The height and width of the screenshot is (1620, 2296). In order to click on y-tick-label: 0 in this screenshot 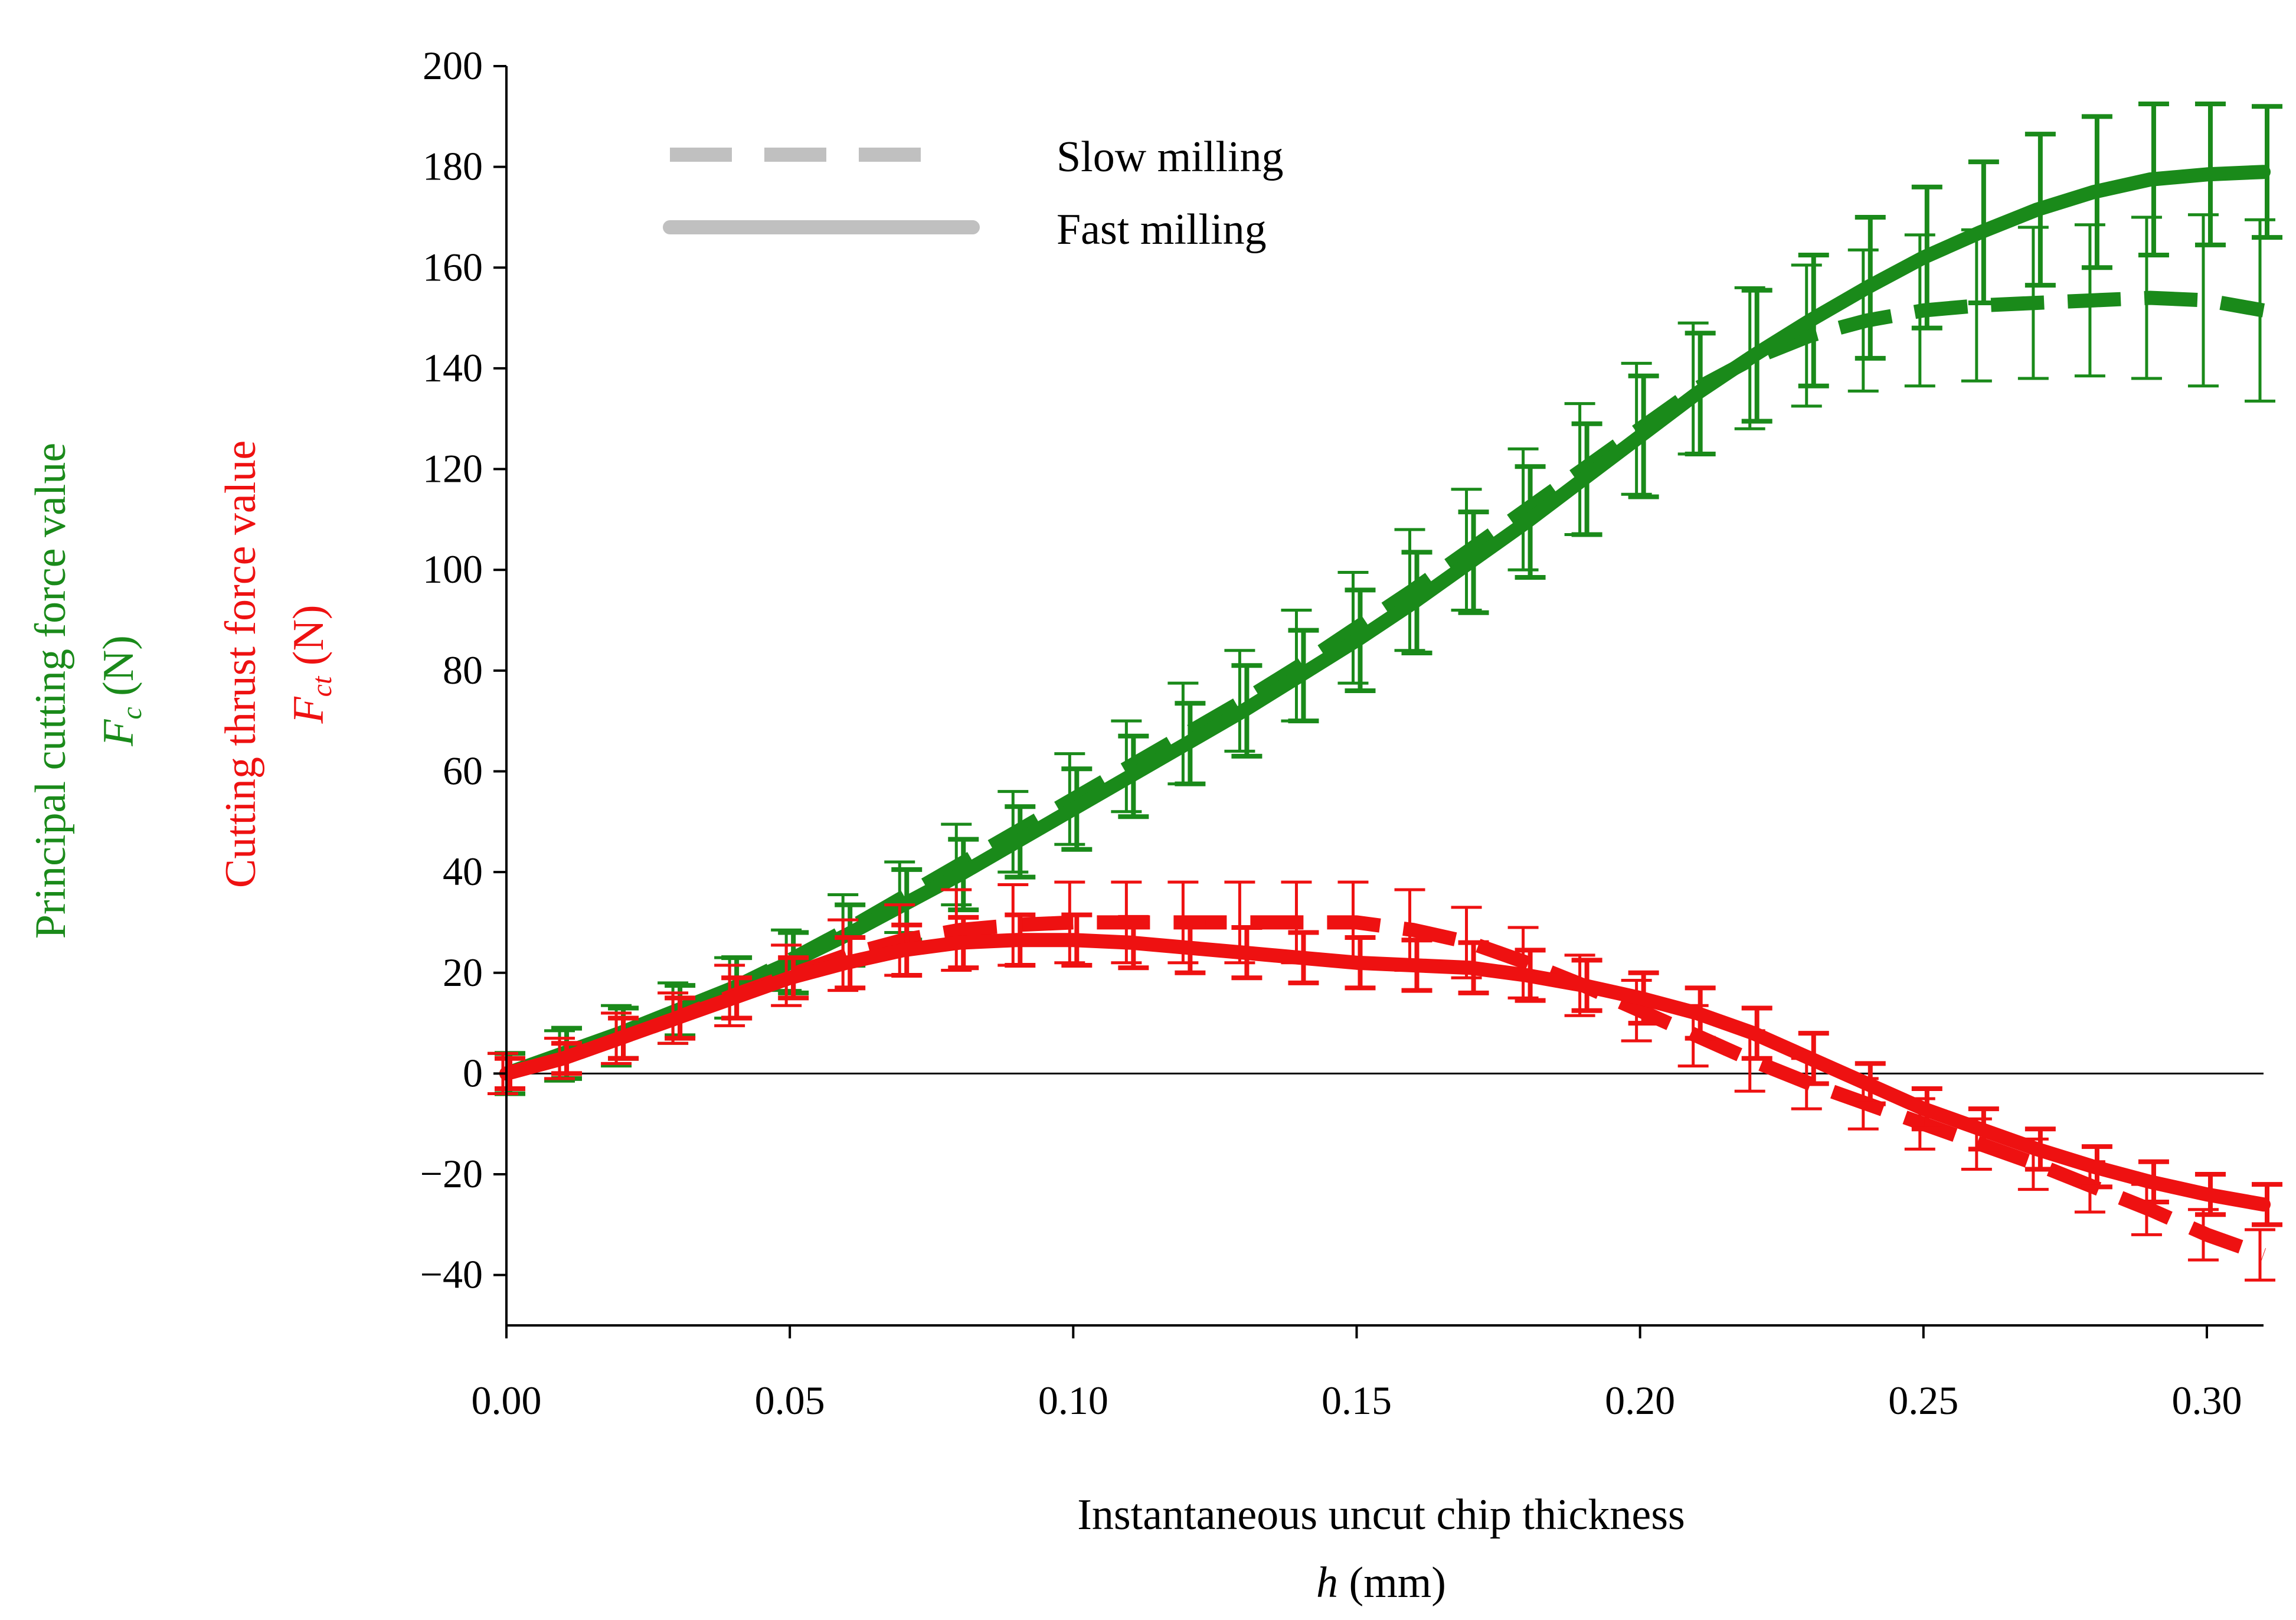, I will do `click(473, 1072)`.